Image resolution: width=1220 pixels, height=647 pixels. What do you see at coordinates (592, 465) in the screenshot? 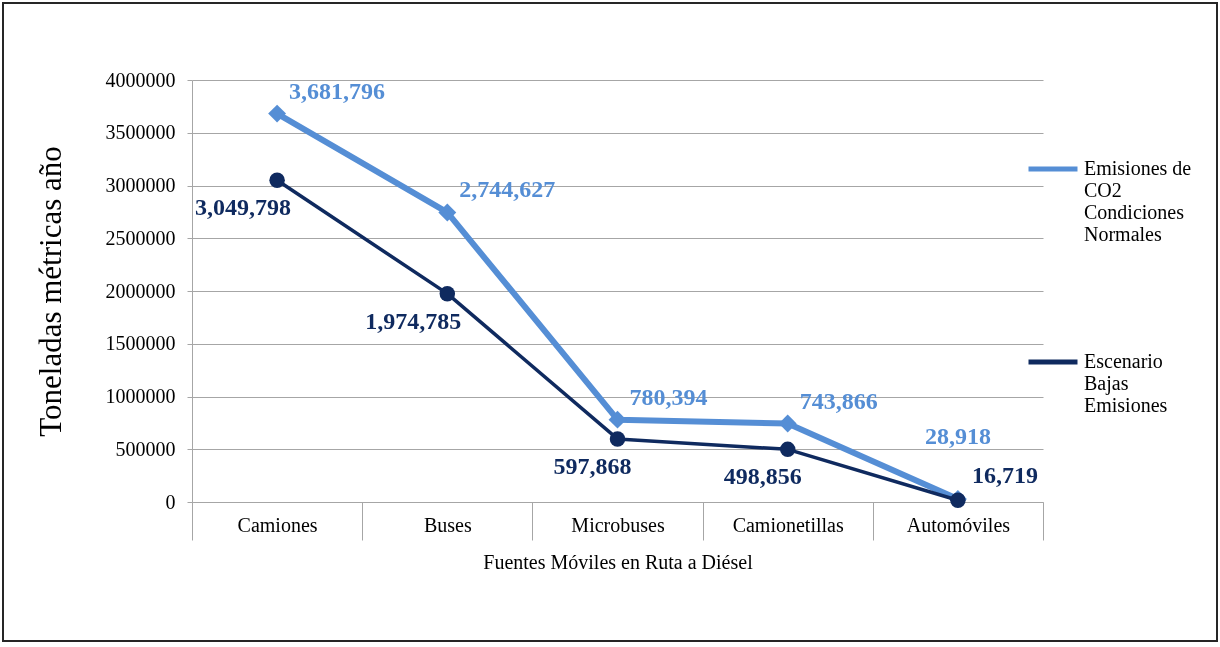
I see `data-label: 597,868` at bounding box center [592, 465].